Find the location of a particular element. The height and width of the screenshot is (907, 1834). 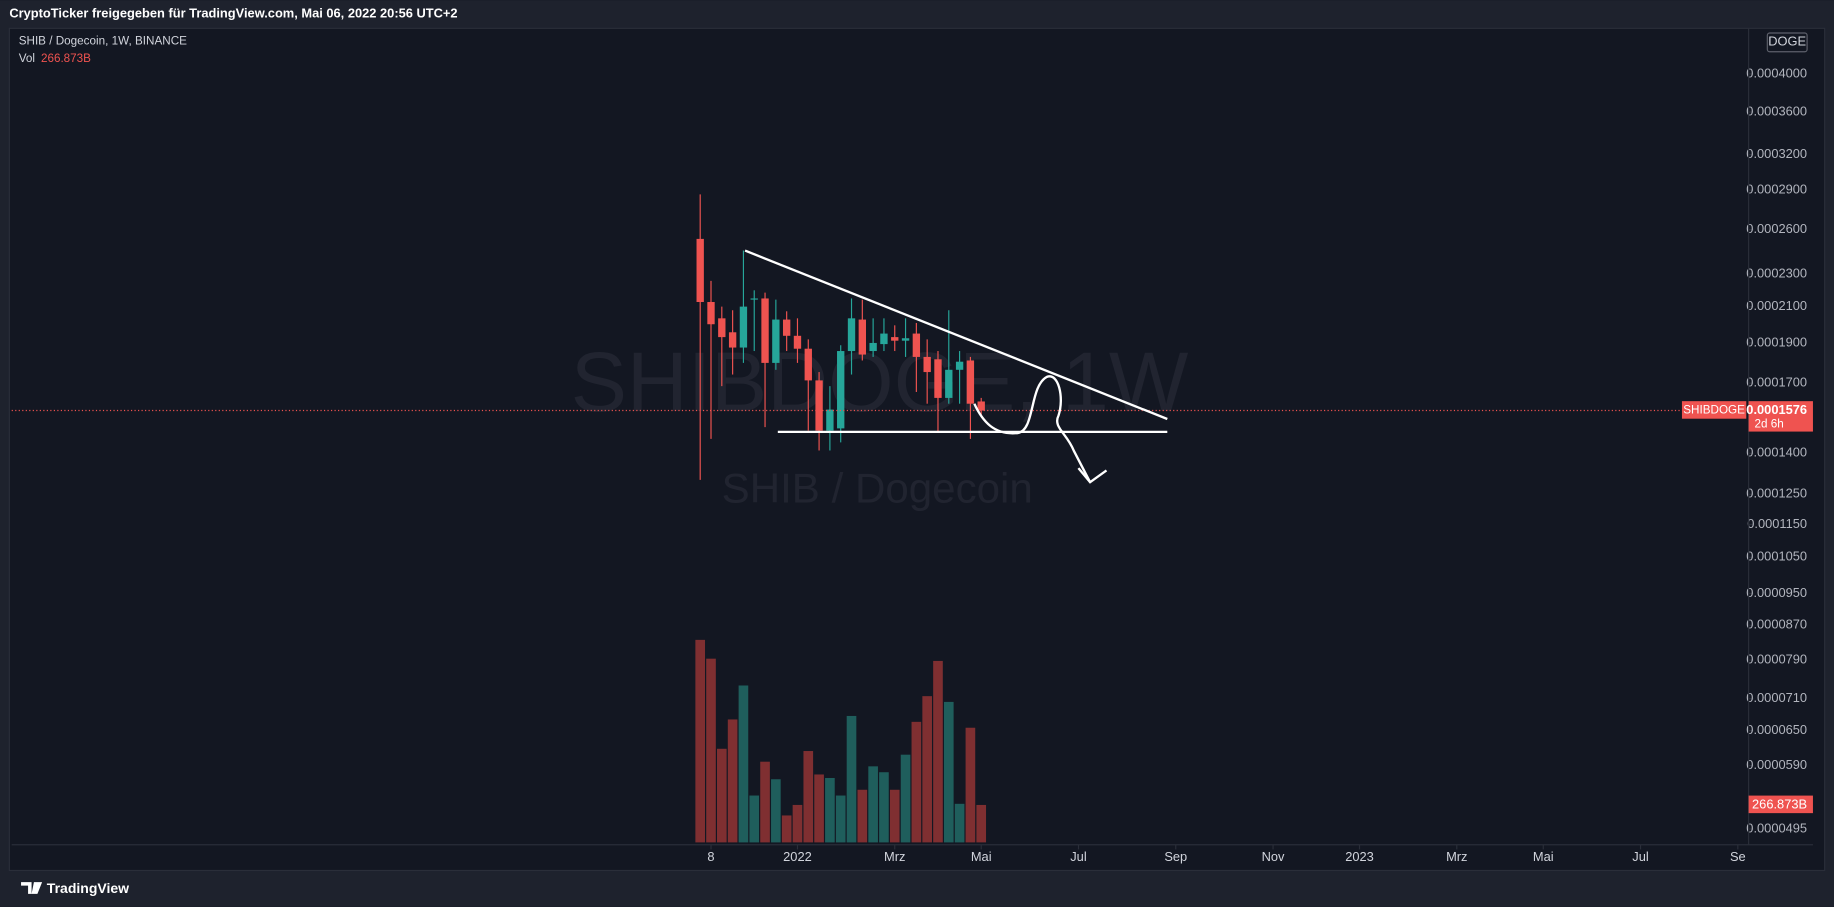

x-tick-label: 2022 is located at coordinates (797, 856).